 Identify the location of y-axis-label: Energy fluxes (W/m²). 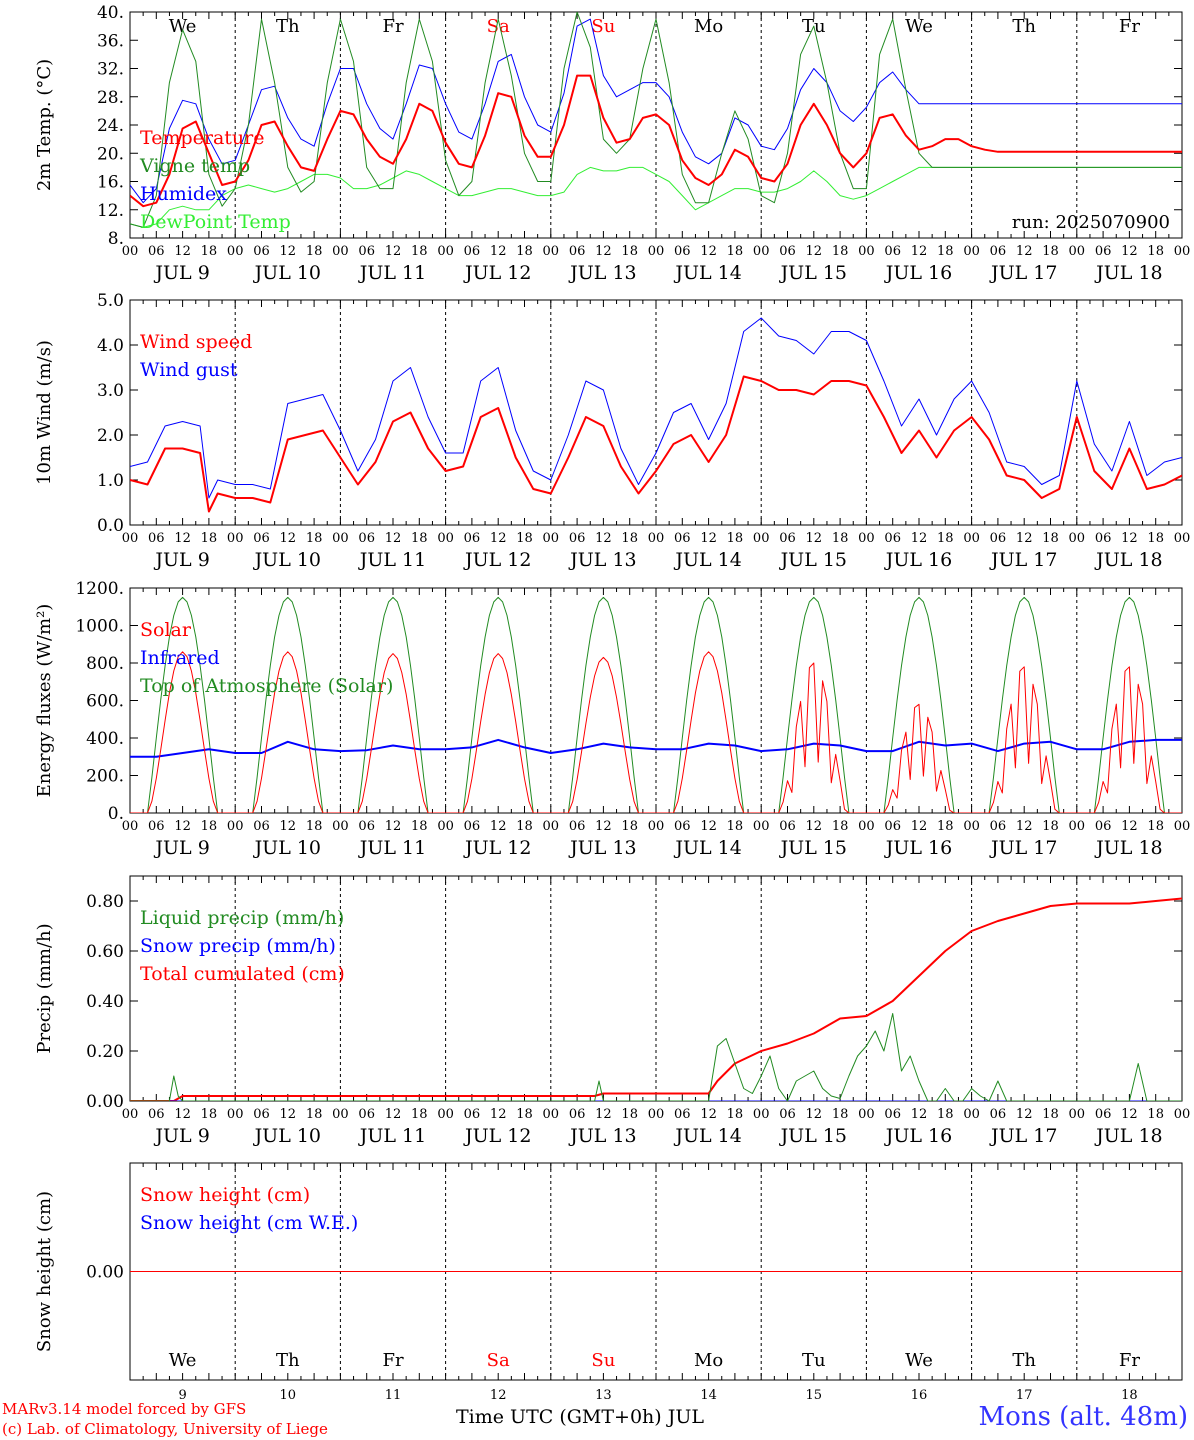
(44, 701).